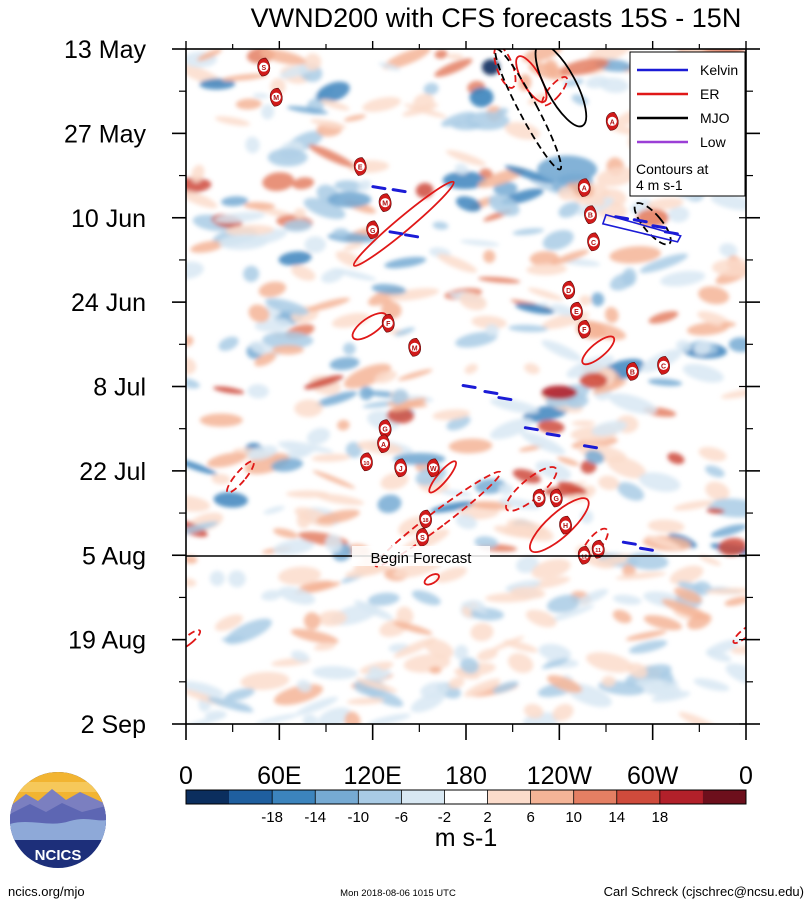  Describe the element at coordinates (713, 142) in the screenshot. I see `legend-low-label: Low` at that location.